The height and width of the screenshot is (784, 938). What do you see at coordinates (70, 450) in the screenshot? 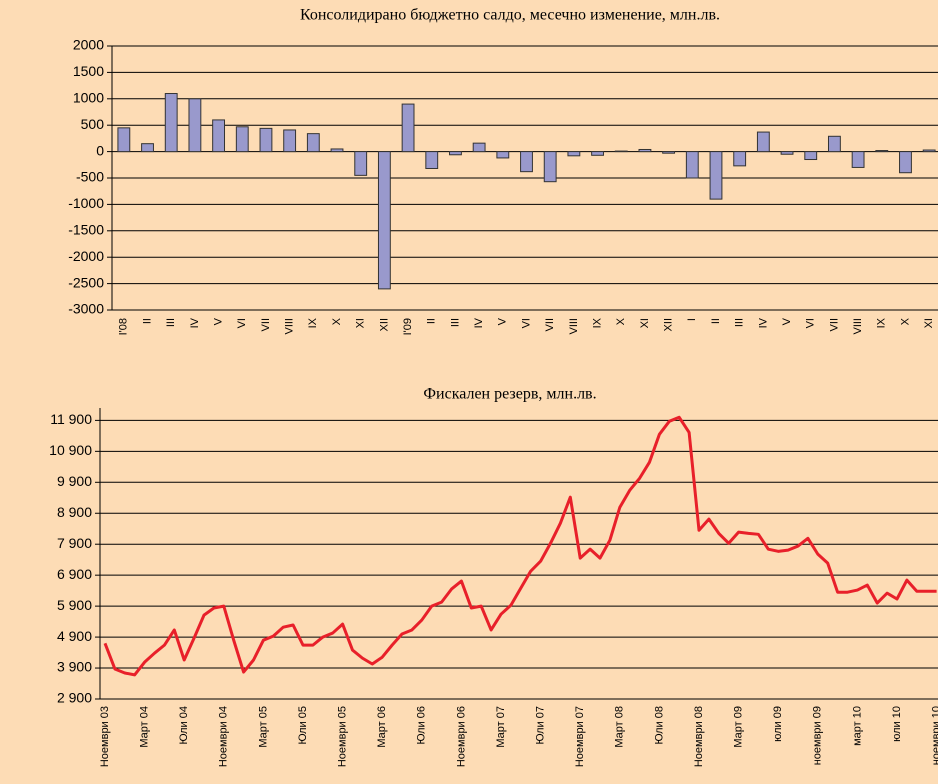
I see `y-tick-label: 10 900` at bounding box center [70, 450].